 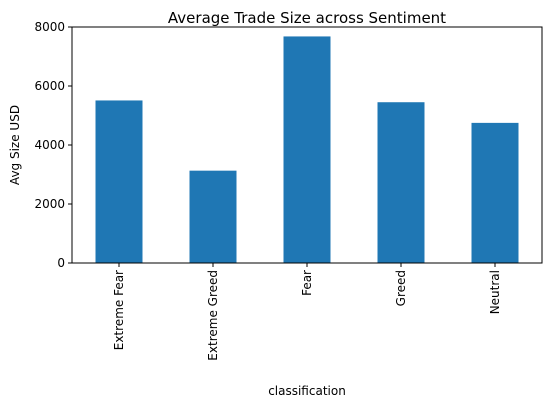 What do you see at coordinates (49, 145) in the screenshot?
I see `y-tick-label: 4000` at bounding box center [49, 145].